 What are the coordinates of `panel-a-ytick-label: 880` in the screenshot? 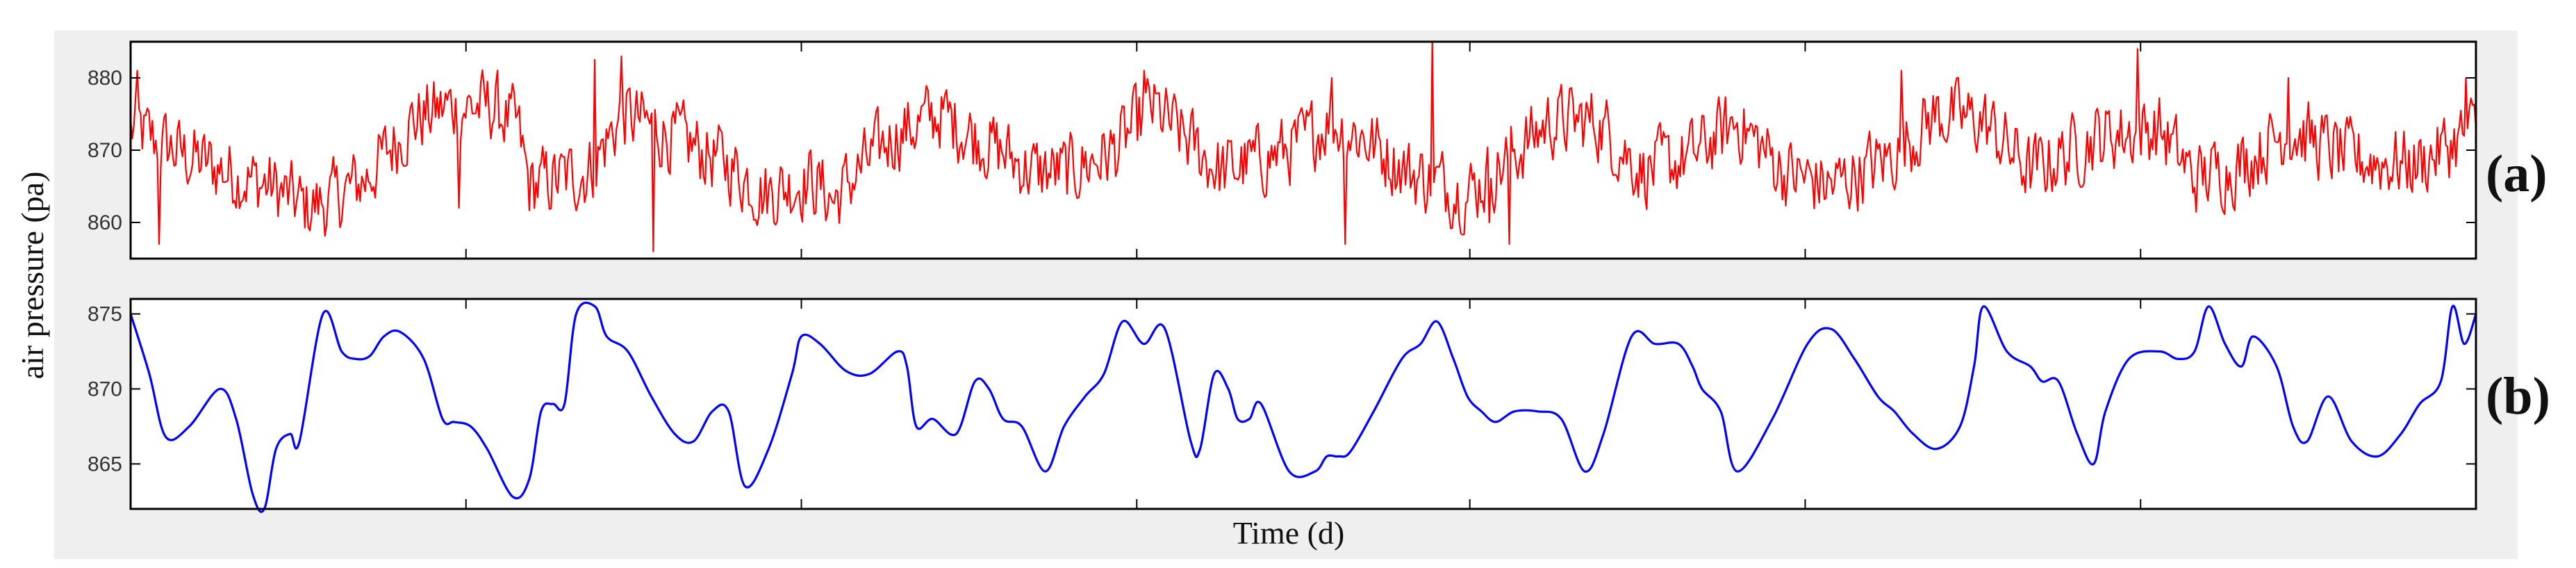 It's located at (105, 78).